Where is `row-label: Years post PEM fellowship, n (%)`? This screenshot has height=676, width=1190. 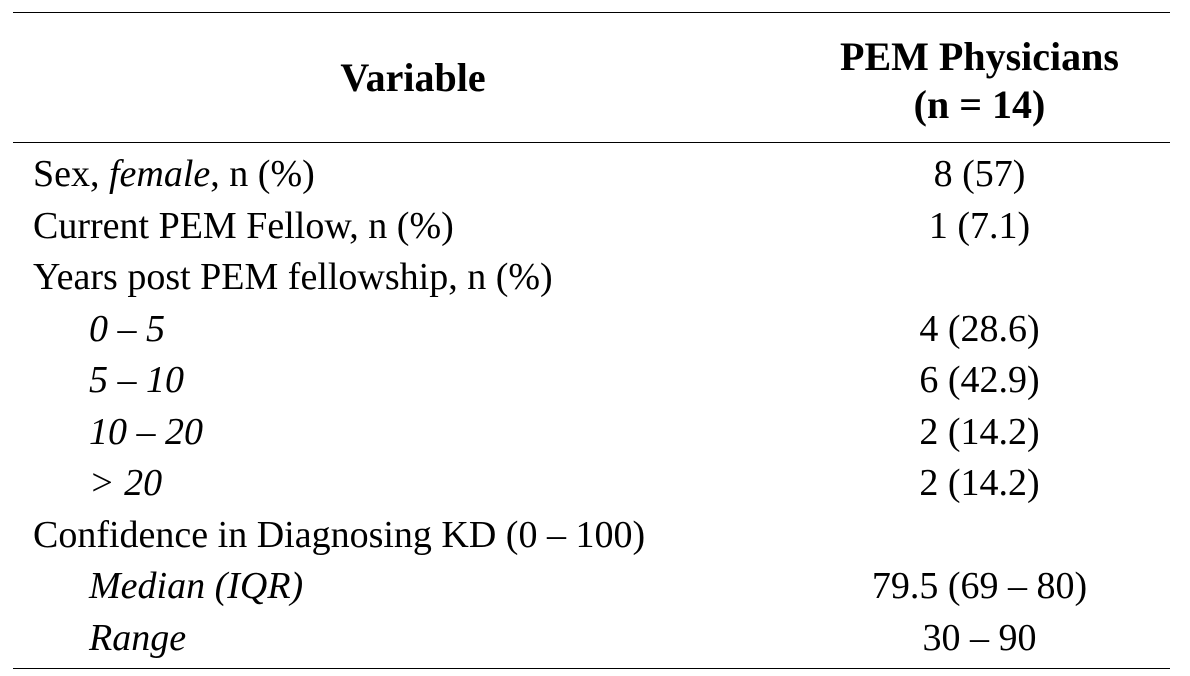 row-label: Years post PEM fellowship, n (%) is located at coordinates (293, 277).